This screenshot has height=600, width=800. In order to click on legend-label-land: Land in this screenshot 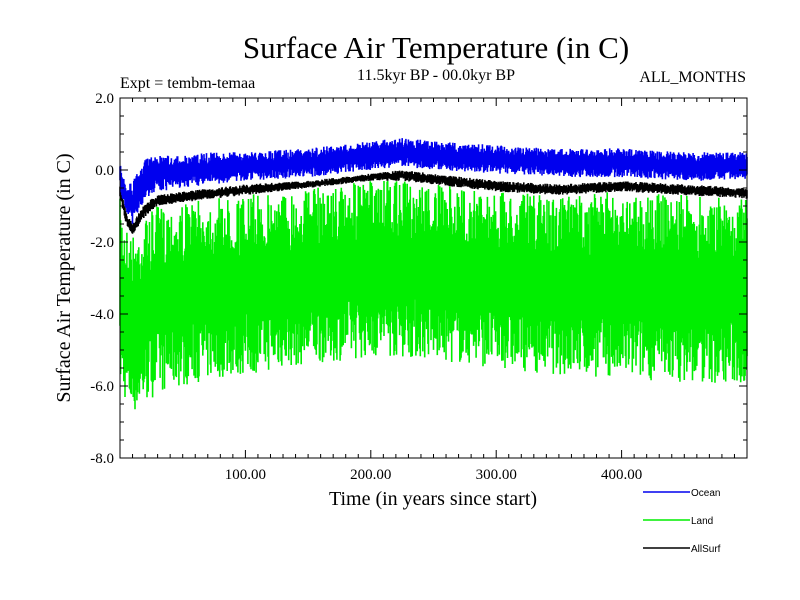, I will do `click(702, 521)`.